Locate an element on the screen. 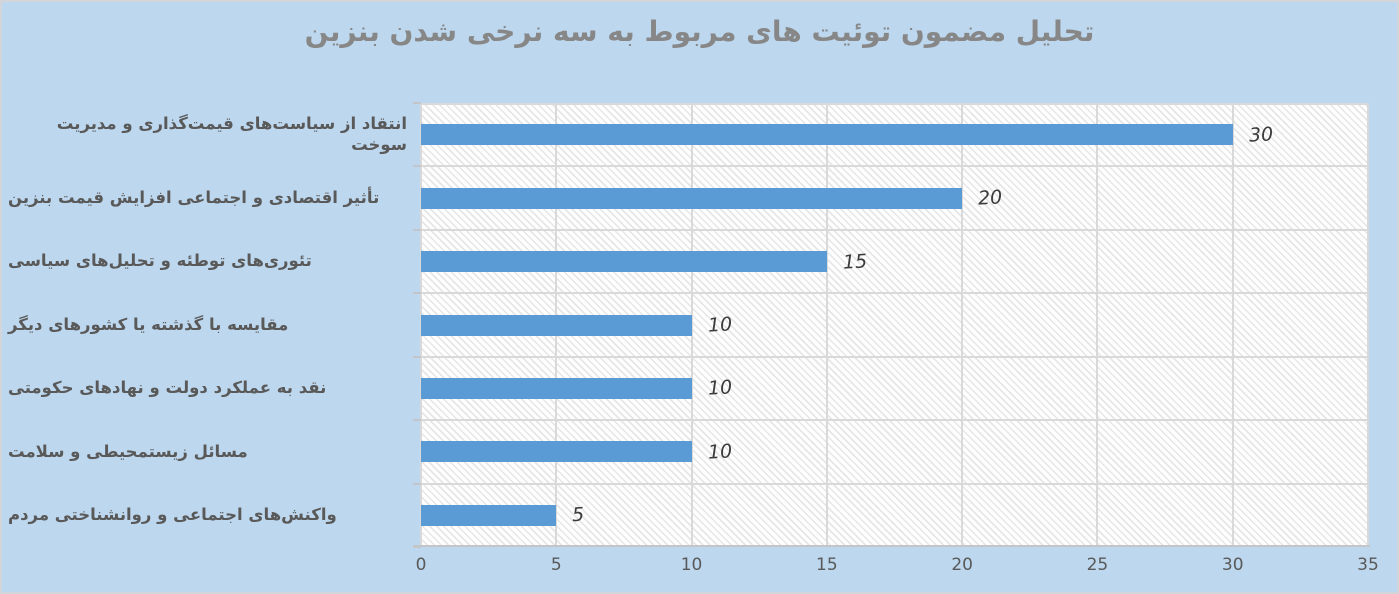  x-axis-tick-label: 0 is located at coordinates (421, 565).